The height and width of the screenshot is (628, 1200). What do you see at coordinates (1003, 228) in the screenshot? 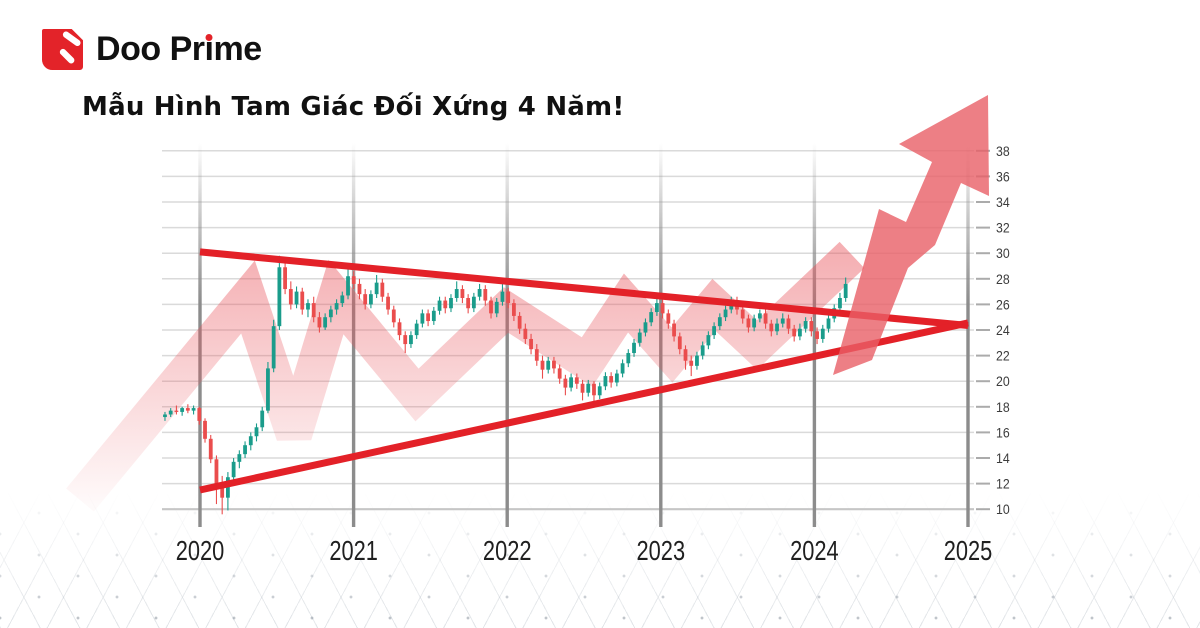
I see `y-tick-label: 32` at bounding box center [1003, 228].